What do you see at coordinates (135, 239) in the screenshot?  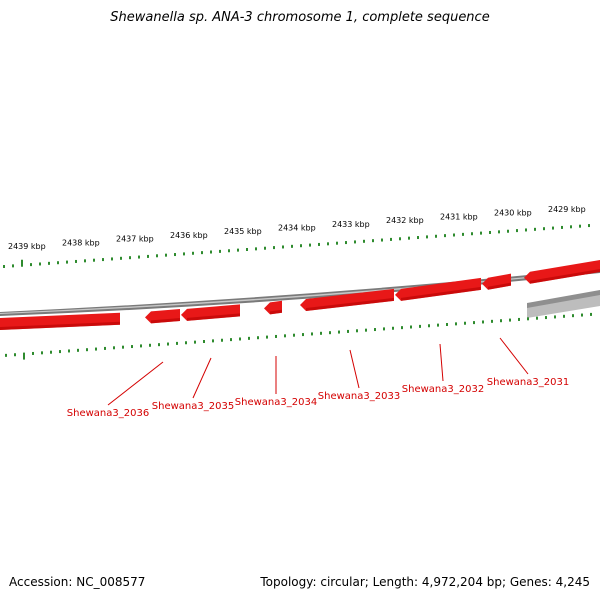 I see `ruler-label: 2437 kbp` at bounding box center [135, 239].